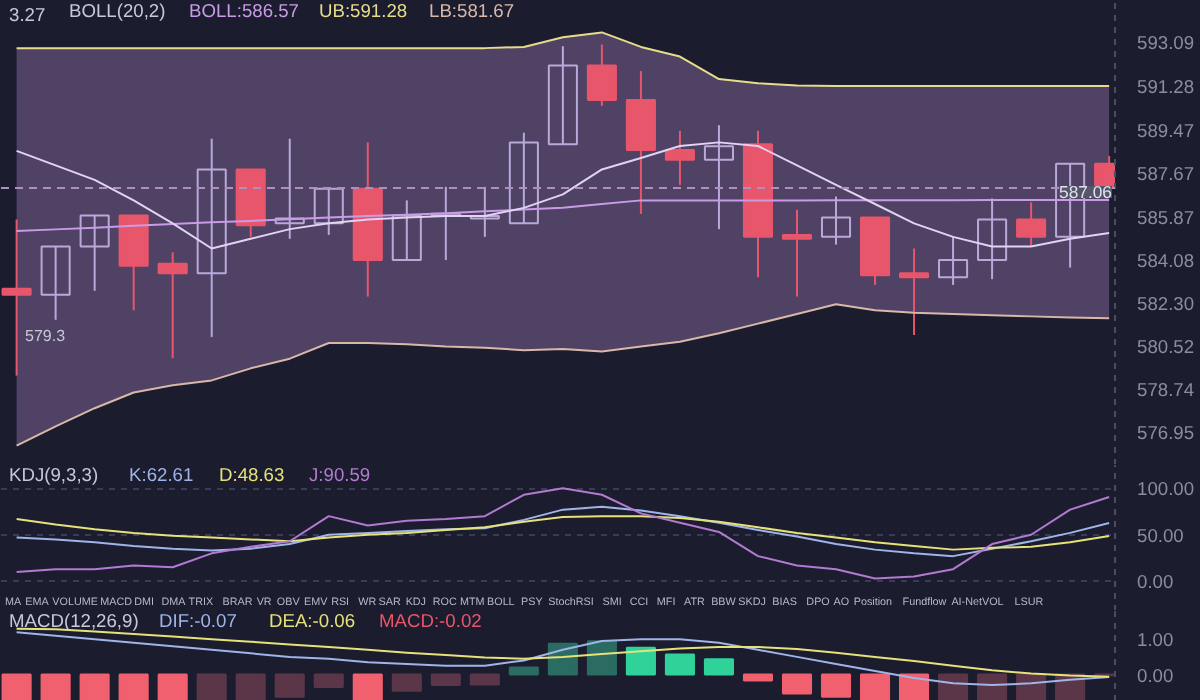 The width and height of the screenshot is (1200, 700). Describe the element at coordinates (1166, 217) in the screenshot. I see `y-tick-label: 585.87` at that location.